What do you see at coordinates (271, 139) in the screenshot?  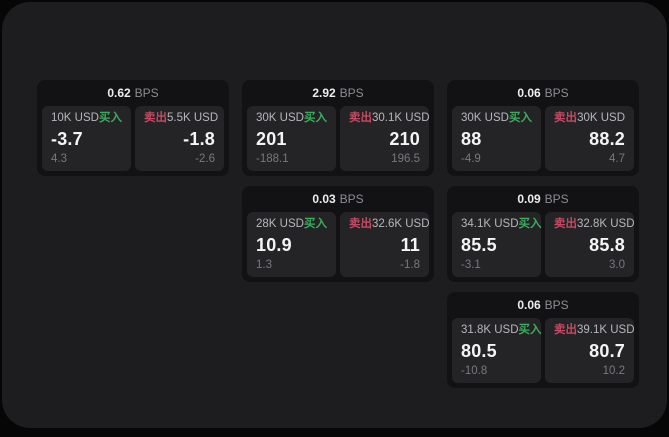 I see `buy-price: 201` at bounding box center [271, 139].